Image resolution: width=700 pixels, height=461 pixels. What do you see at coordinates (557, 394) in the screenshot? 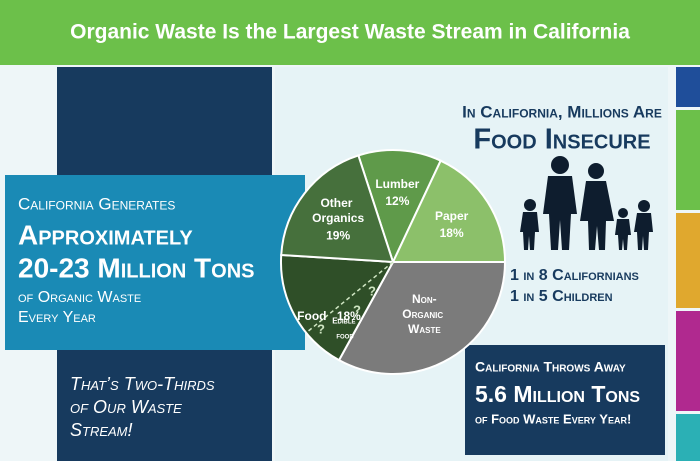
I see `panel-text: 5.6 Million Tons` at bounding box center [557, 394].